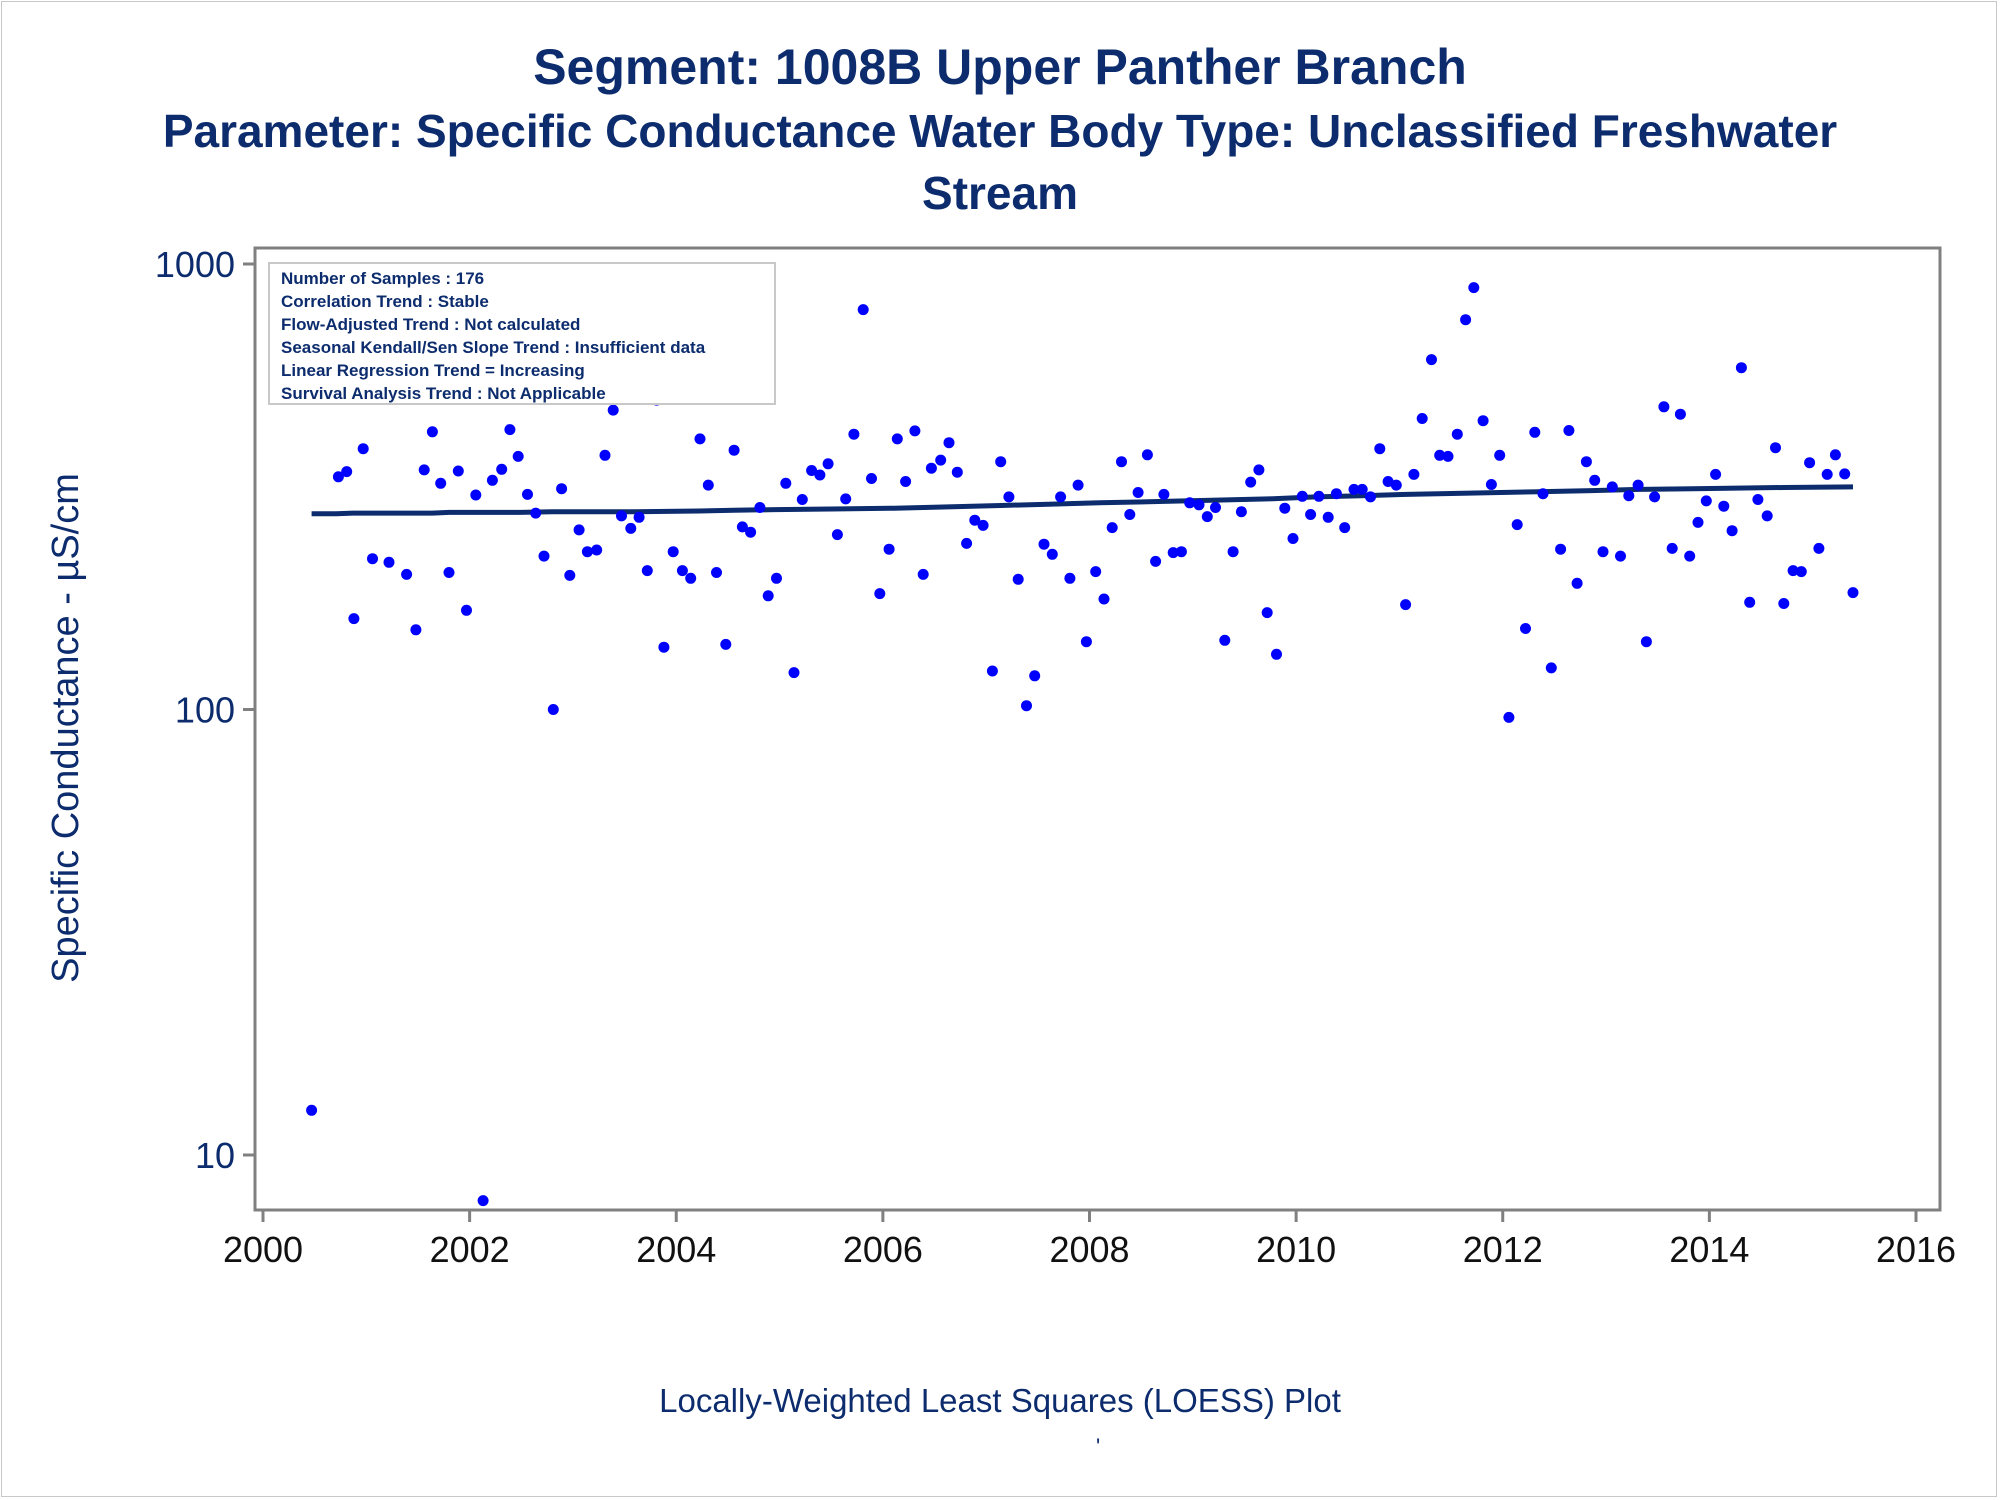  What do you see at coordinates (1000, 67) in the screenshot?
I see `chart-title: Segment: 1008B Upper Panther Branch` at bounding box center [1000, 67].